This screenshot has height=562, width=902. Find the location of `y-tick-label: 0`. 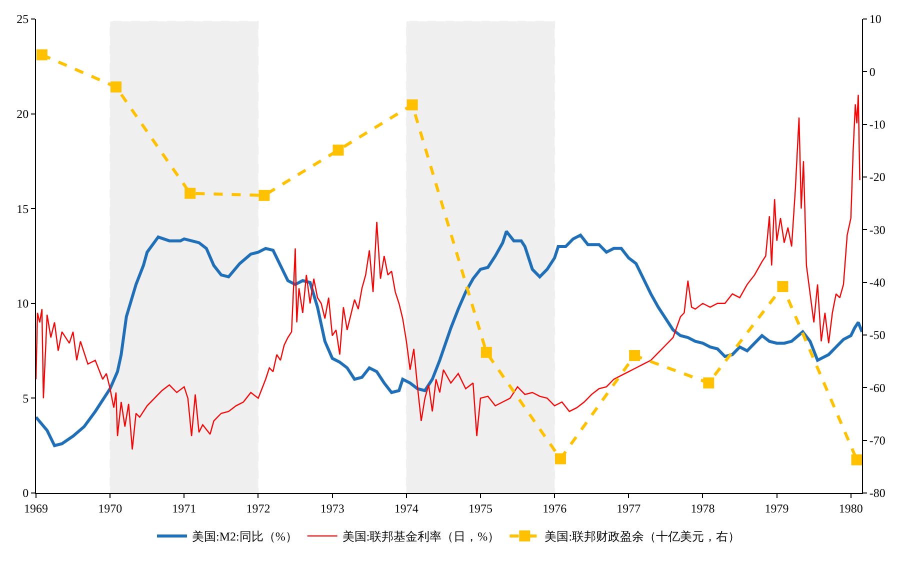

y-tick-label: 0 is located at coordinates (25, 493).